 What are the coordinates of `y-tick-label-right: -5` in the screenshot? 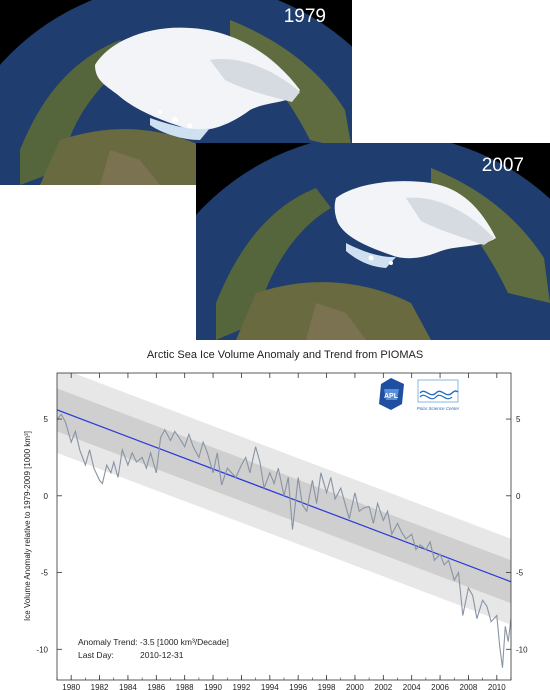 It's located at (520, 573).